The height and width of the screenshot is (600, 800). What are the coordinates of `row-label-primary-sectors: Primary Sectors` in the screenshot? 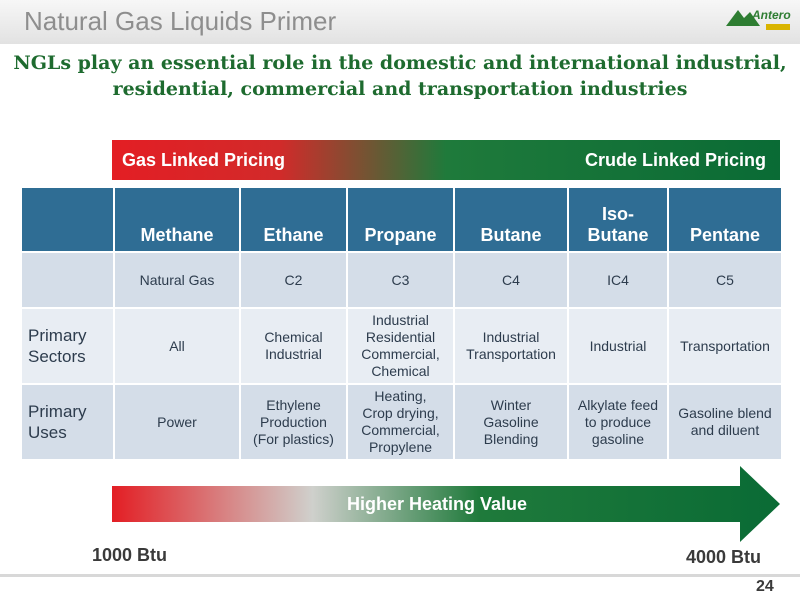 It's located at (67, 346).